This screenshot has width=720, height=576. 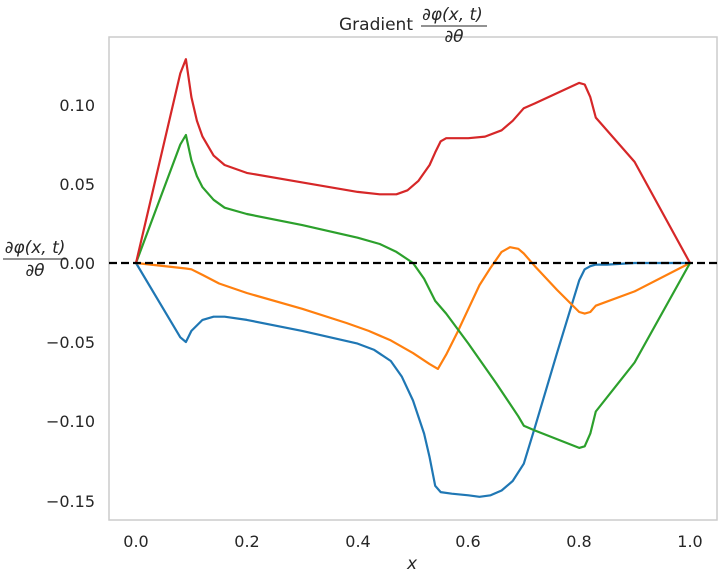 What do you see at coordinates (35, 271) in the screenshot?
I see `ylabel-denominator: ∂θ` at bounding box center [35, 271].